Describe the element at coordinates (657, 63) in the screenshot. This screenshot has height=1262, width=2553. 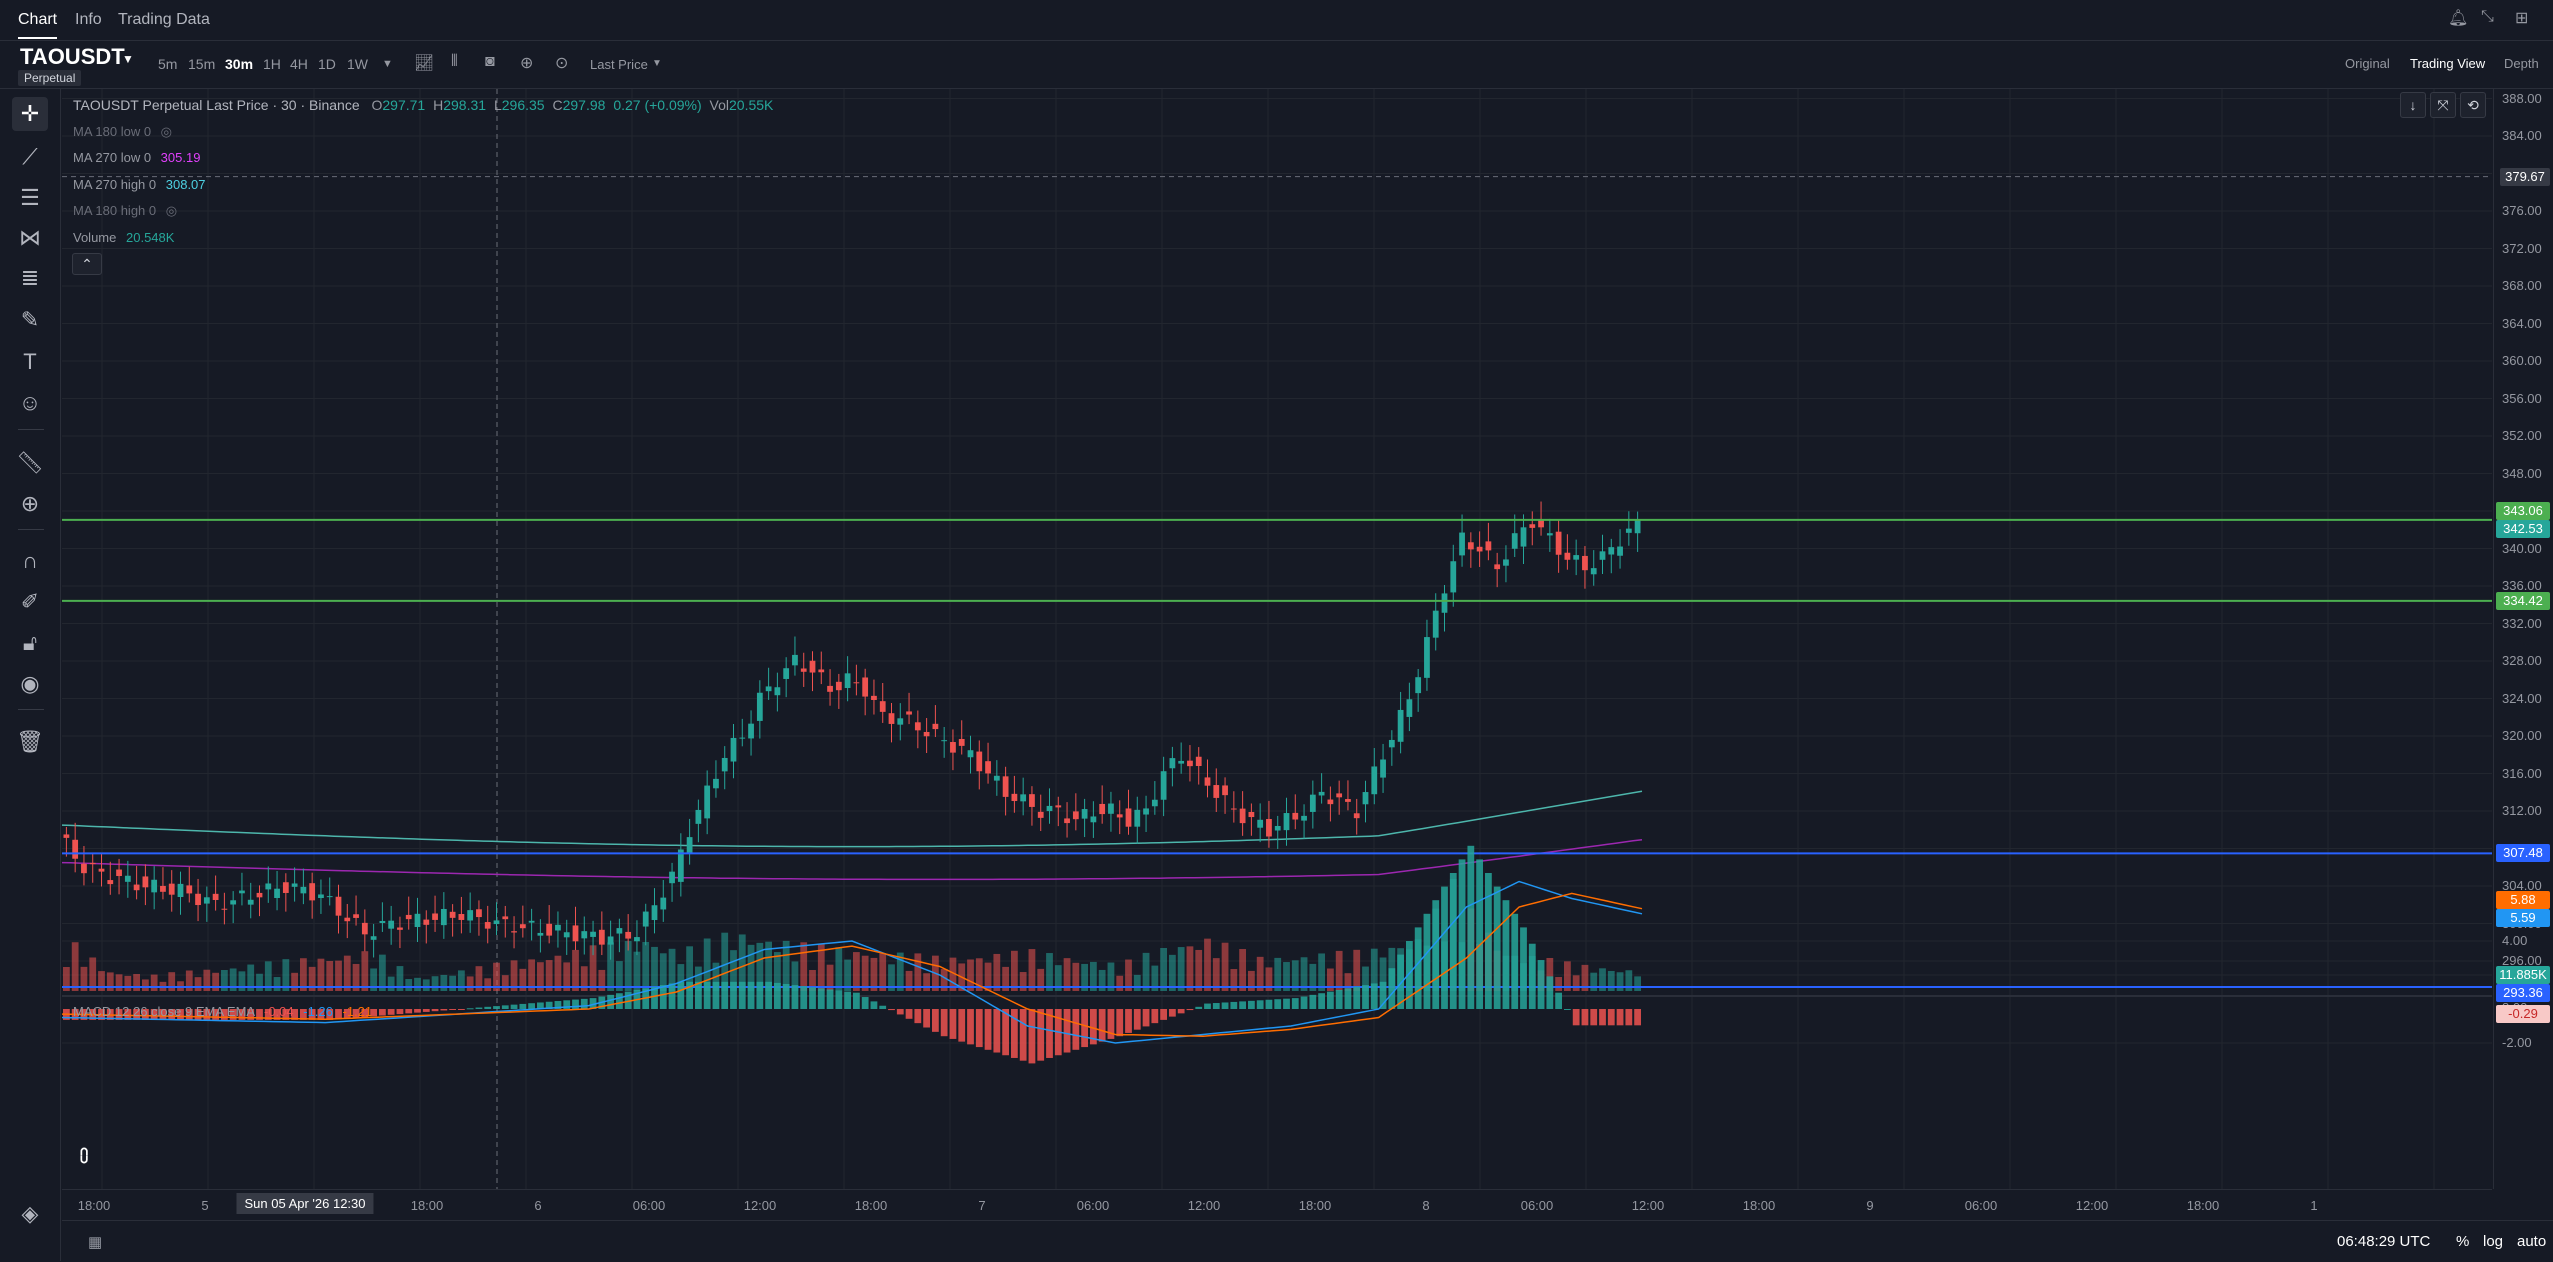
I see `price-type-caret-icon: ▼` at that location.